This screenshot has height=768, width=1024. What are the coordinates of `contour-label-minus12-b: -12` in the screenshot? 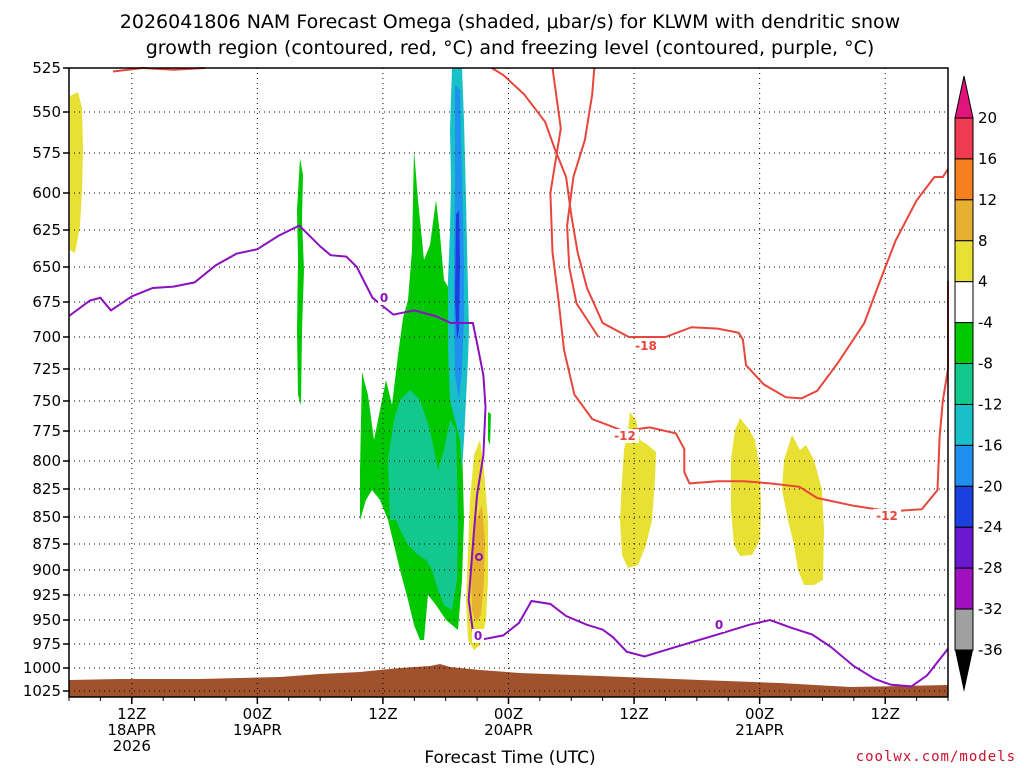 It's located at (887, 516).